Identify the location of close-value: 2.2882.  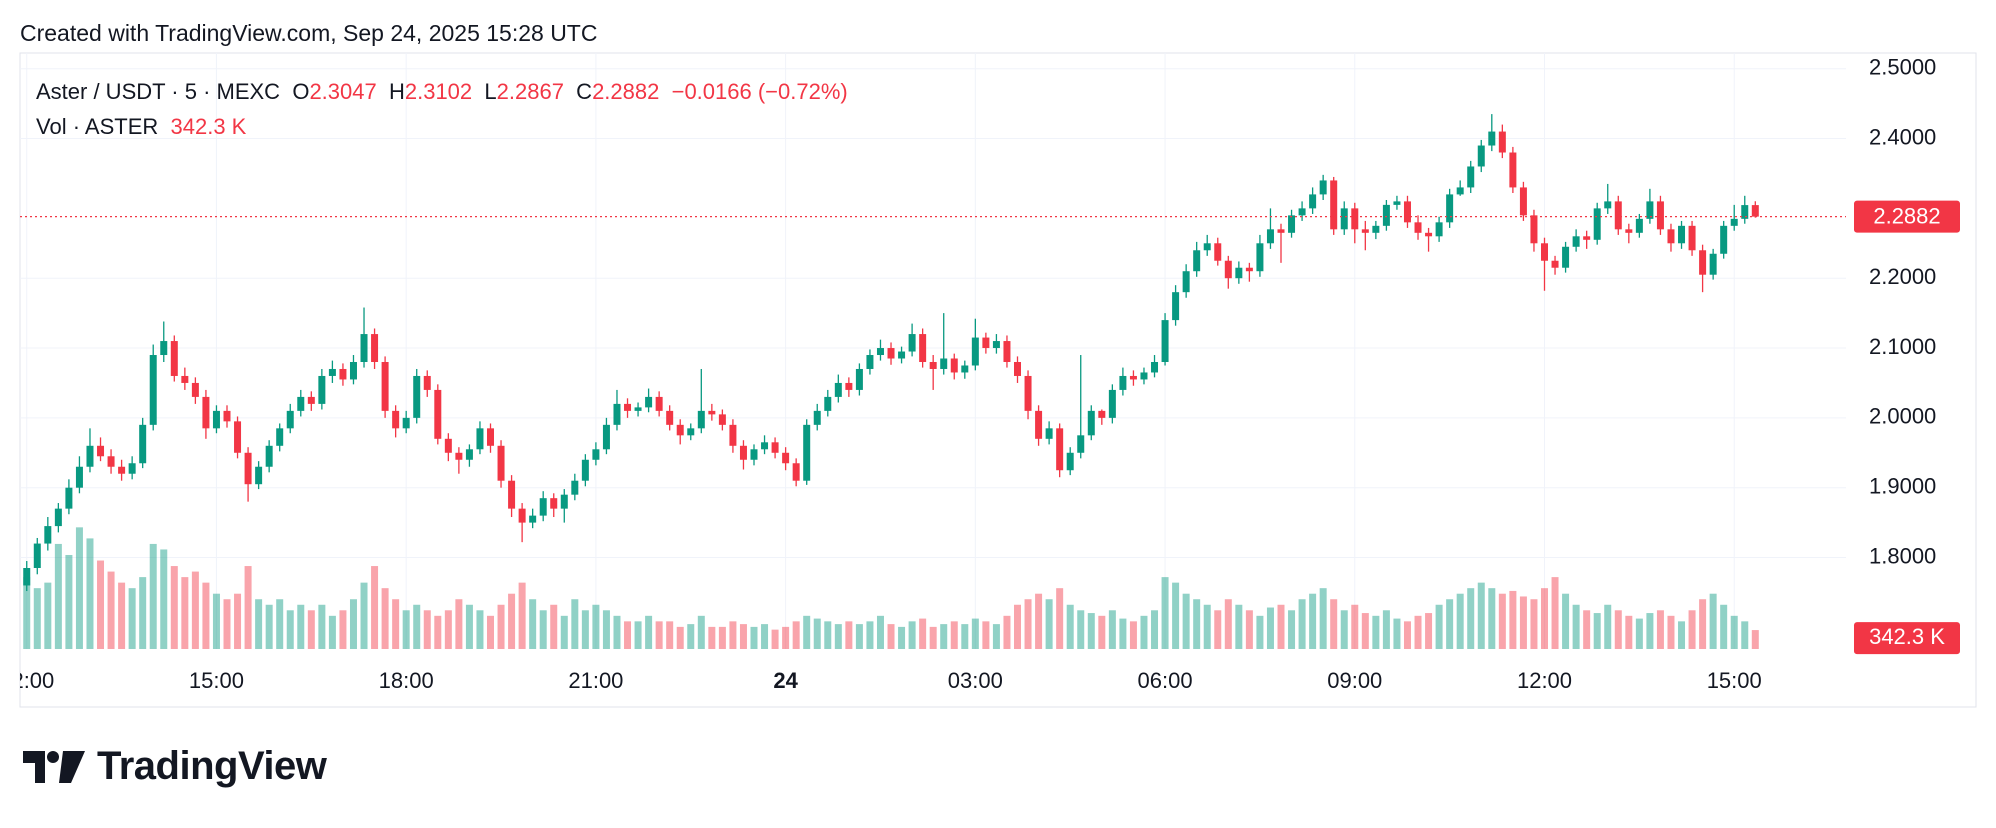
(626, 91).